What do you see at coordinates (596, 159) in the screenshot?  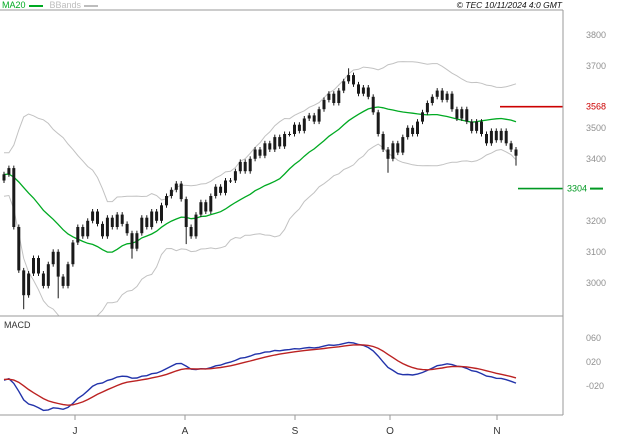 I see `price-axis-label: 3400` at bounding box center [596, 159].